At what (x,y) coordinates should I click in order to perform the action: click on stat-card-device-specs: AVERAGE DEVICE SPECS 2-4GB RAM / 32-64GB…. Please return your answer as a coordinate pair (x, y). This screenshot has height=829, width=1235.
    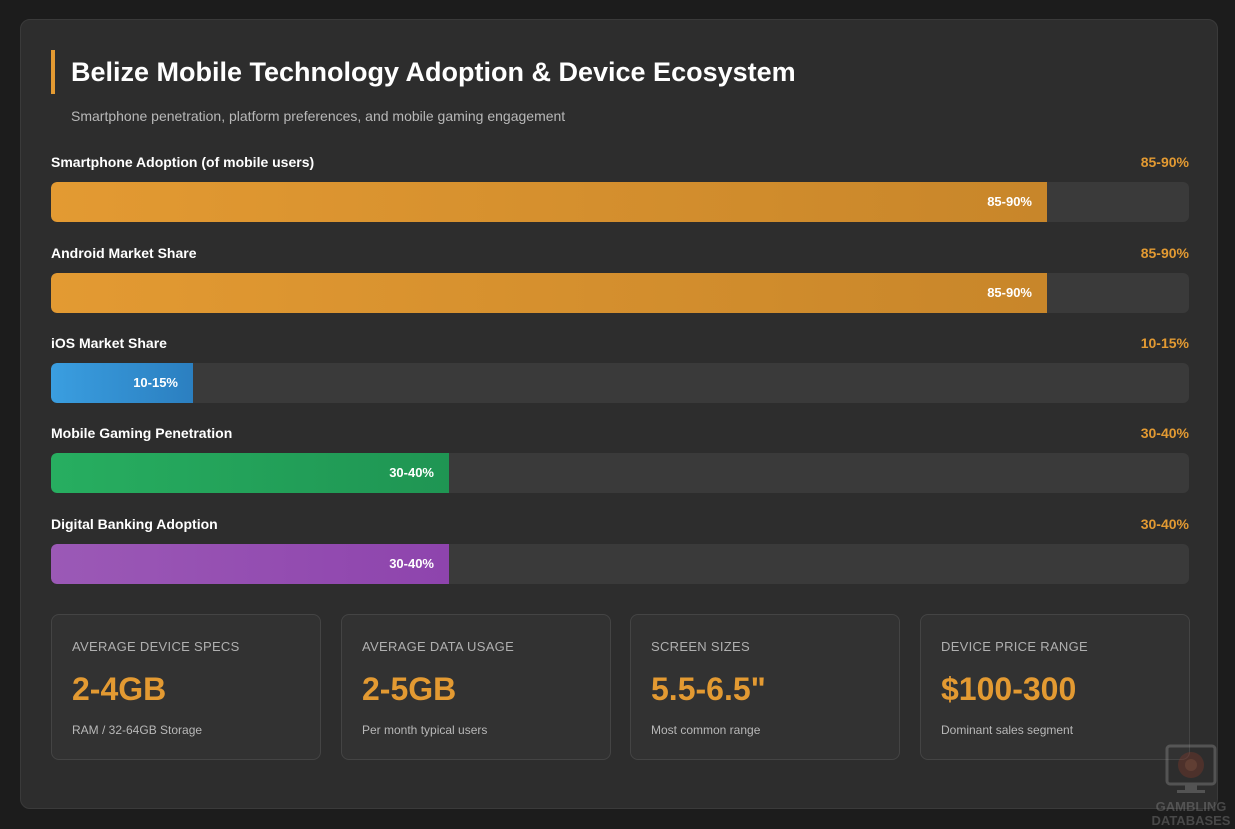
    Looking at the image, I should click on (186, 687).